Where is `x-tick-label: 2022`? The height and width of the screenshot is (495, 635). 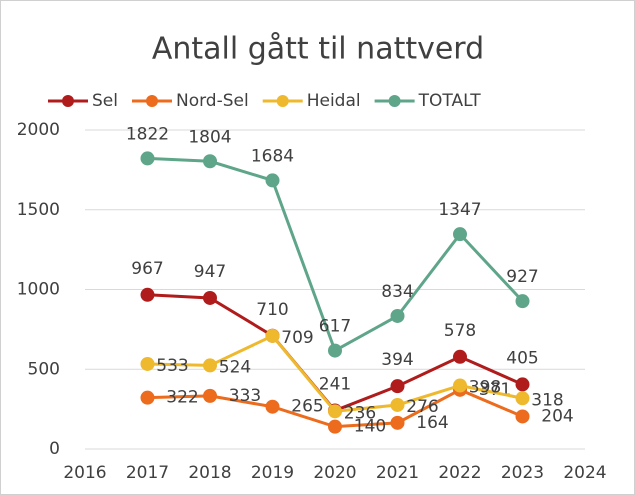 x-tick-label: 2022 is located at coordinates (459, 473).